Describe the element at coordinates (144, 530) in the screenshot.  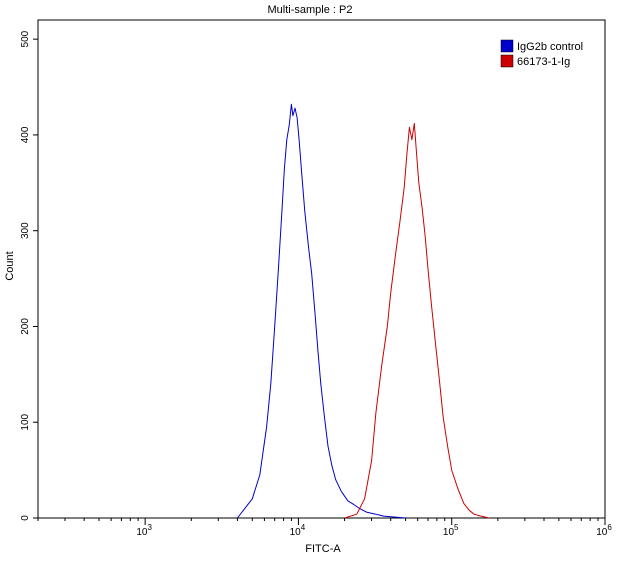
I see `x-tick-label: 10³` at that location.